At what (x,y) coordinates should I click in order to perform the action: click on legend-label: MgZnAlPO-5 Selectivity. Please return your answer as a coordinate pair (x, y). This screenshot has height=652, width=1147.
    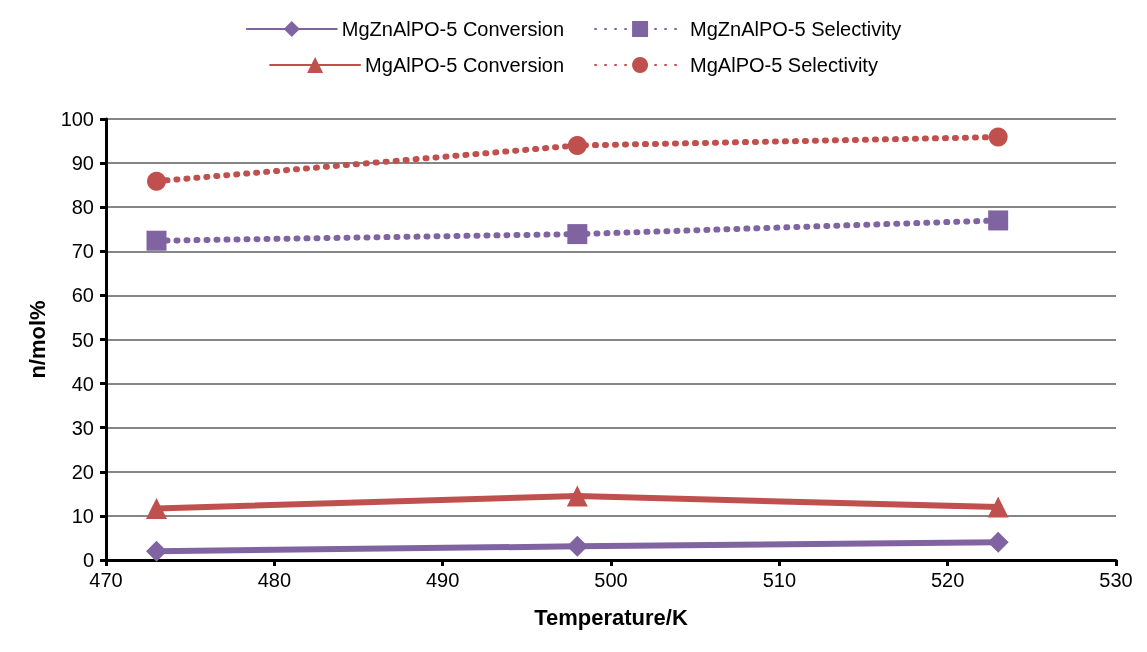
    Looking at the image, I should click on (796, 29).